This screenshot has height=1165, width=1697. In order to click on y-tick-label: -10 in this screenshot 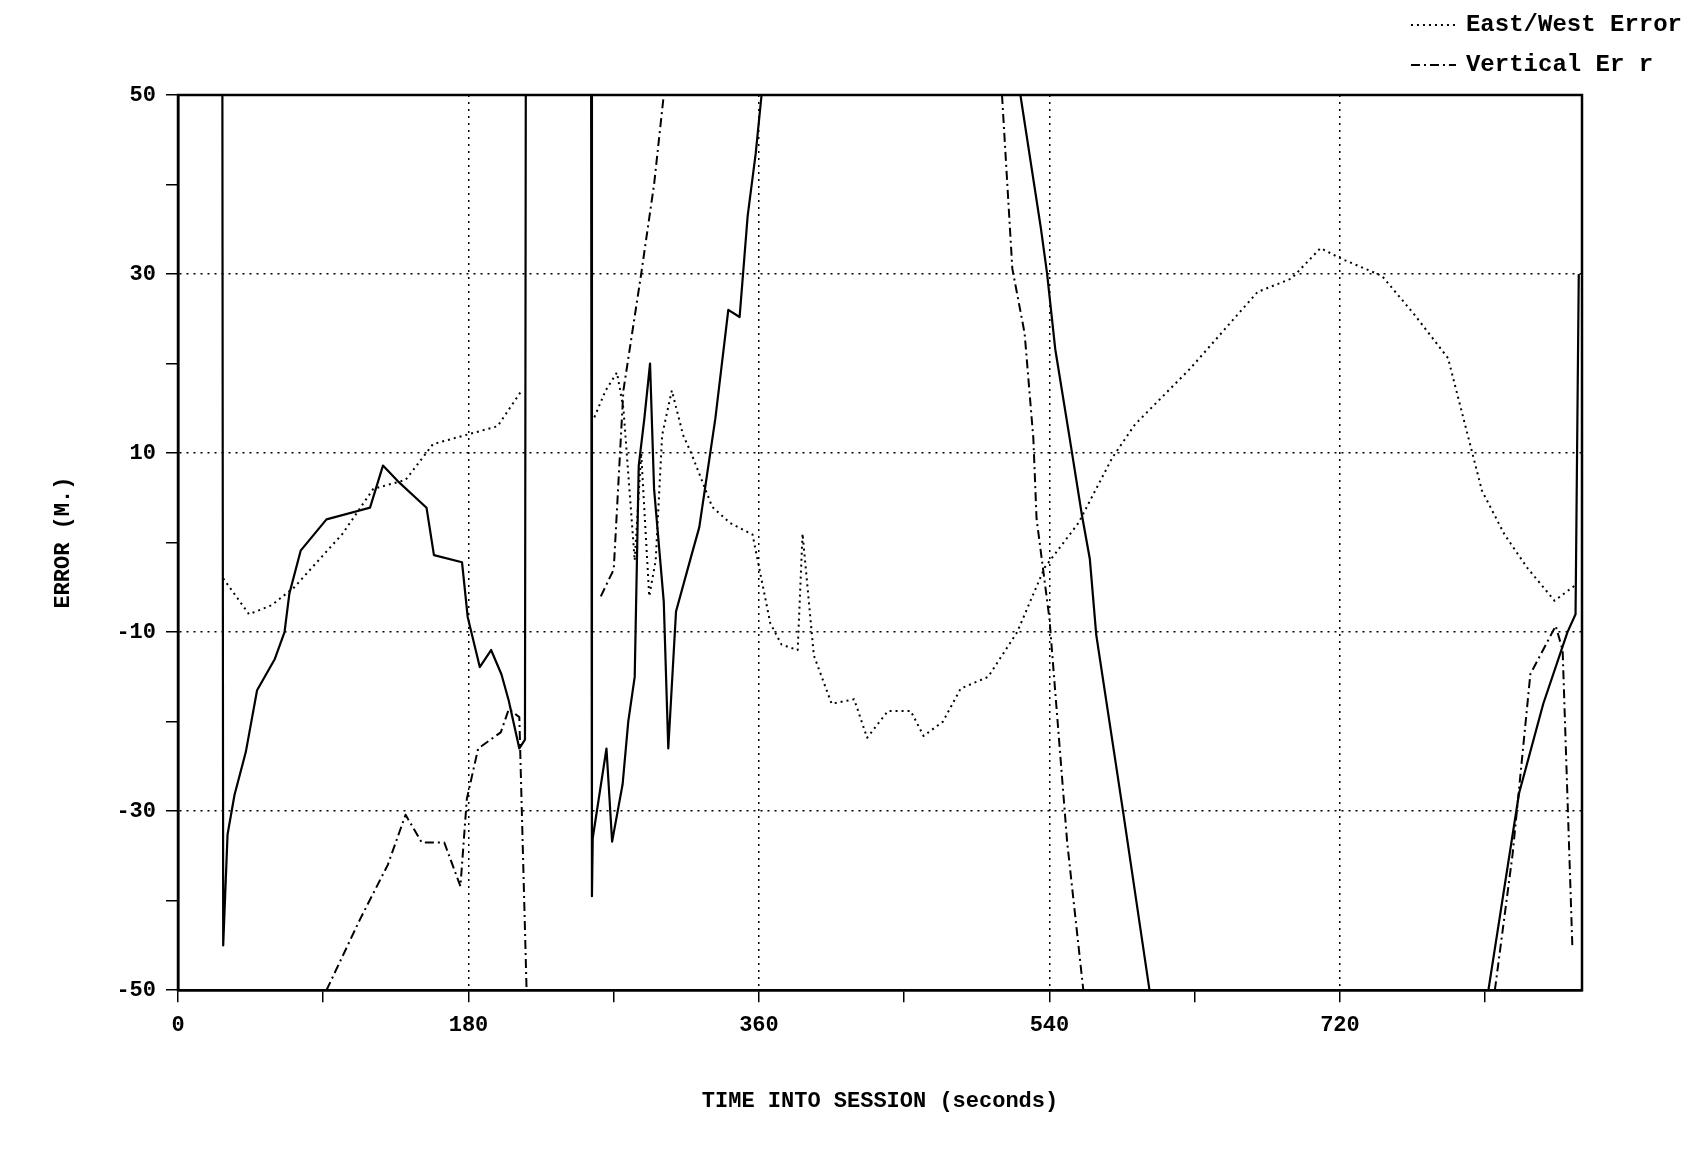, I will do `click(136, 632)`.